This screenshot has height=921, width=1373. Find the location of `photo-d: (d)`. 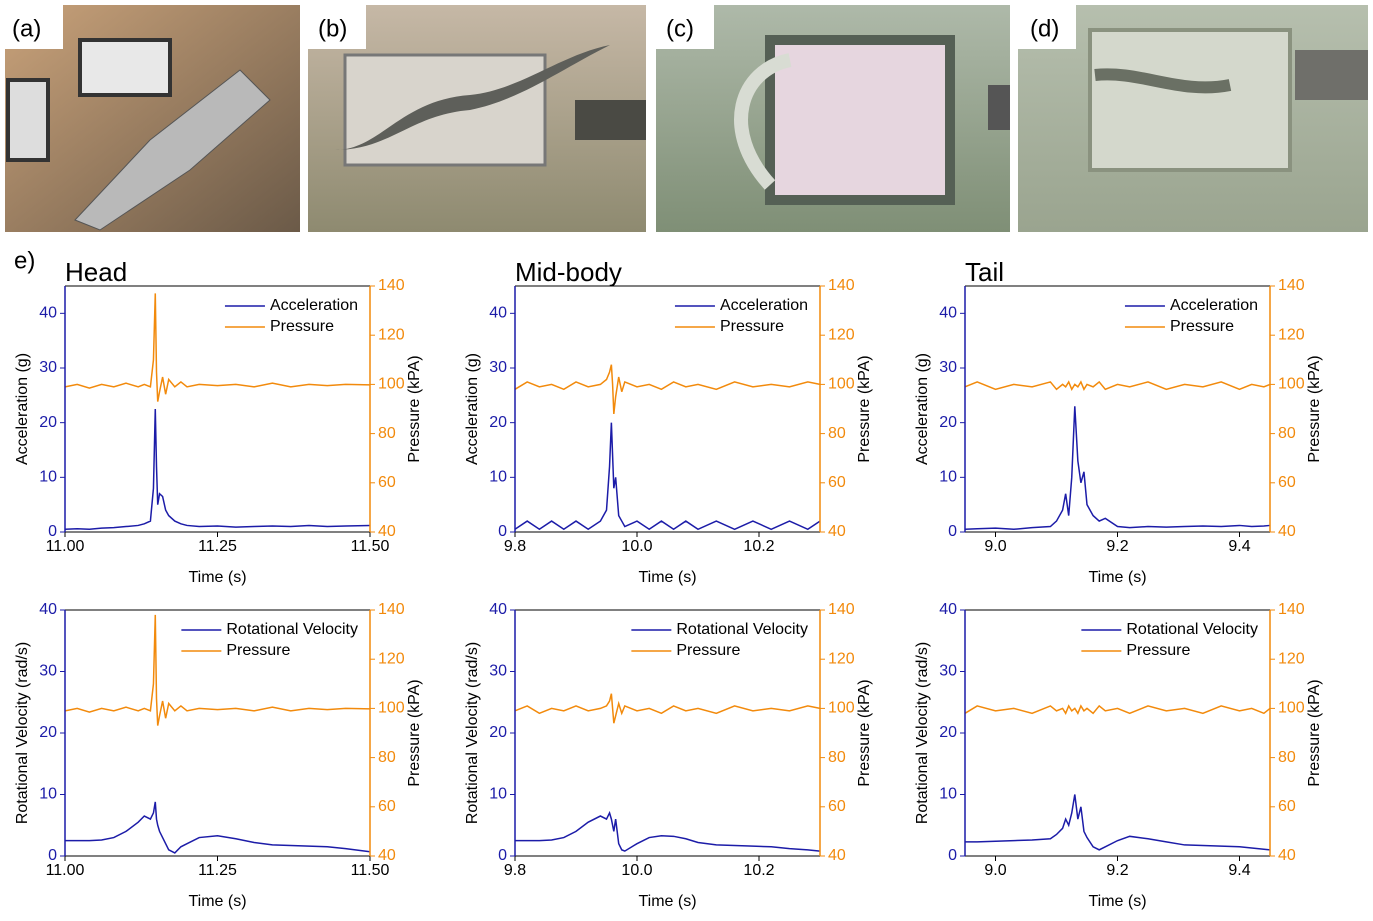

photo-d: (d) is located at coordinates (1193, 118).